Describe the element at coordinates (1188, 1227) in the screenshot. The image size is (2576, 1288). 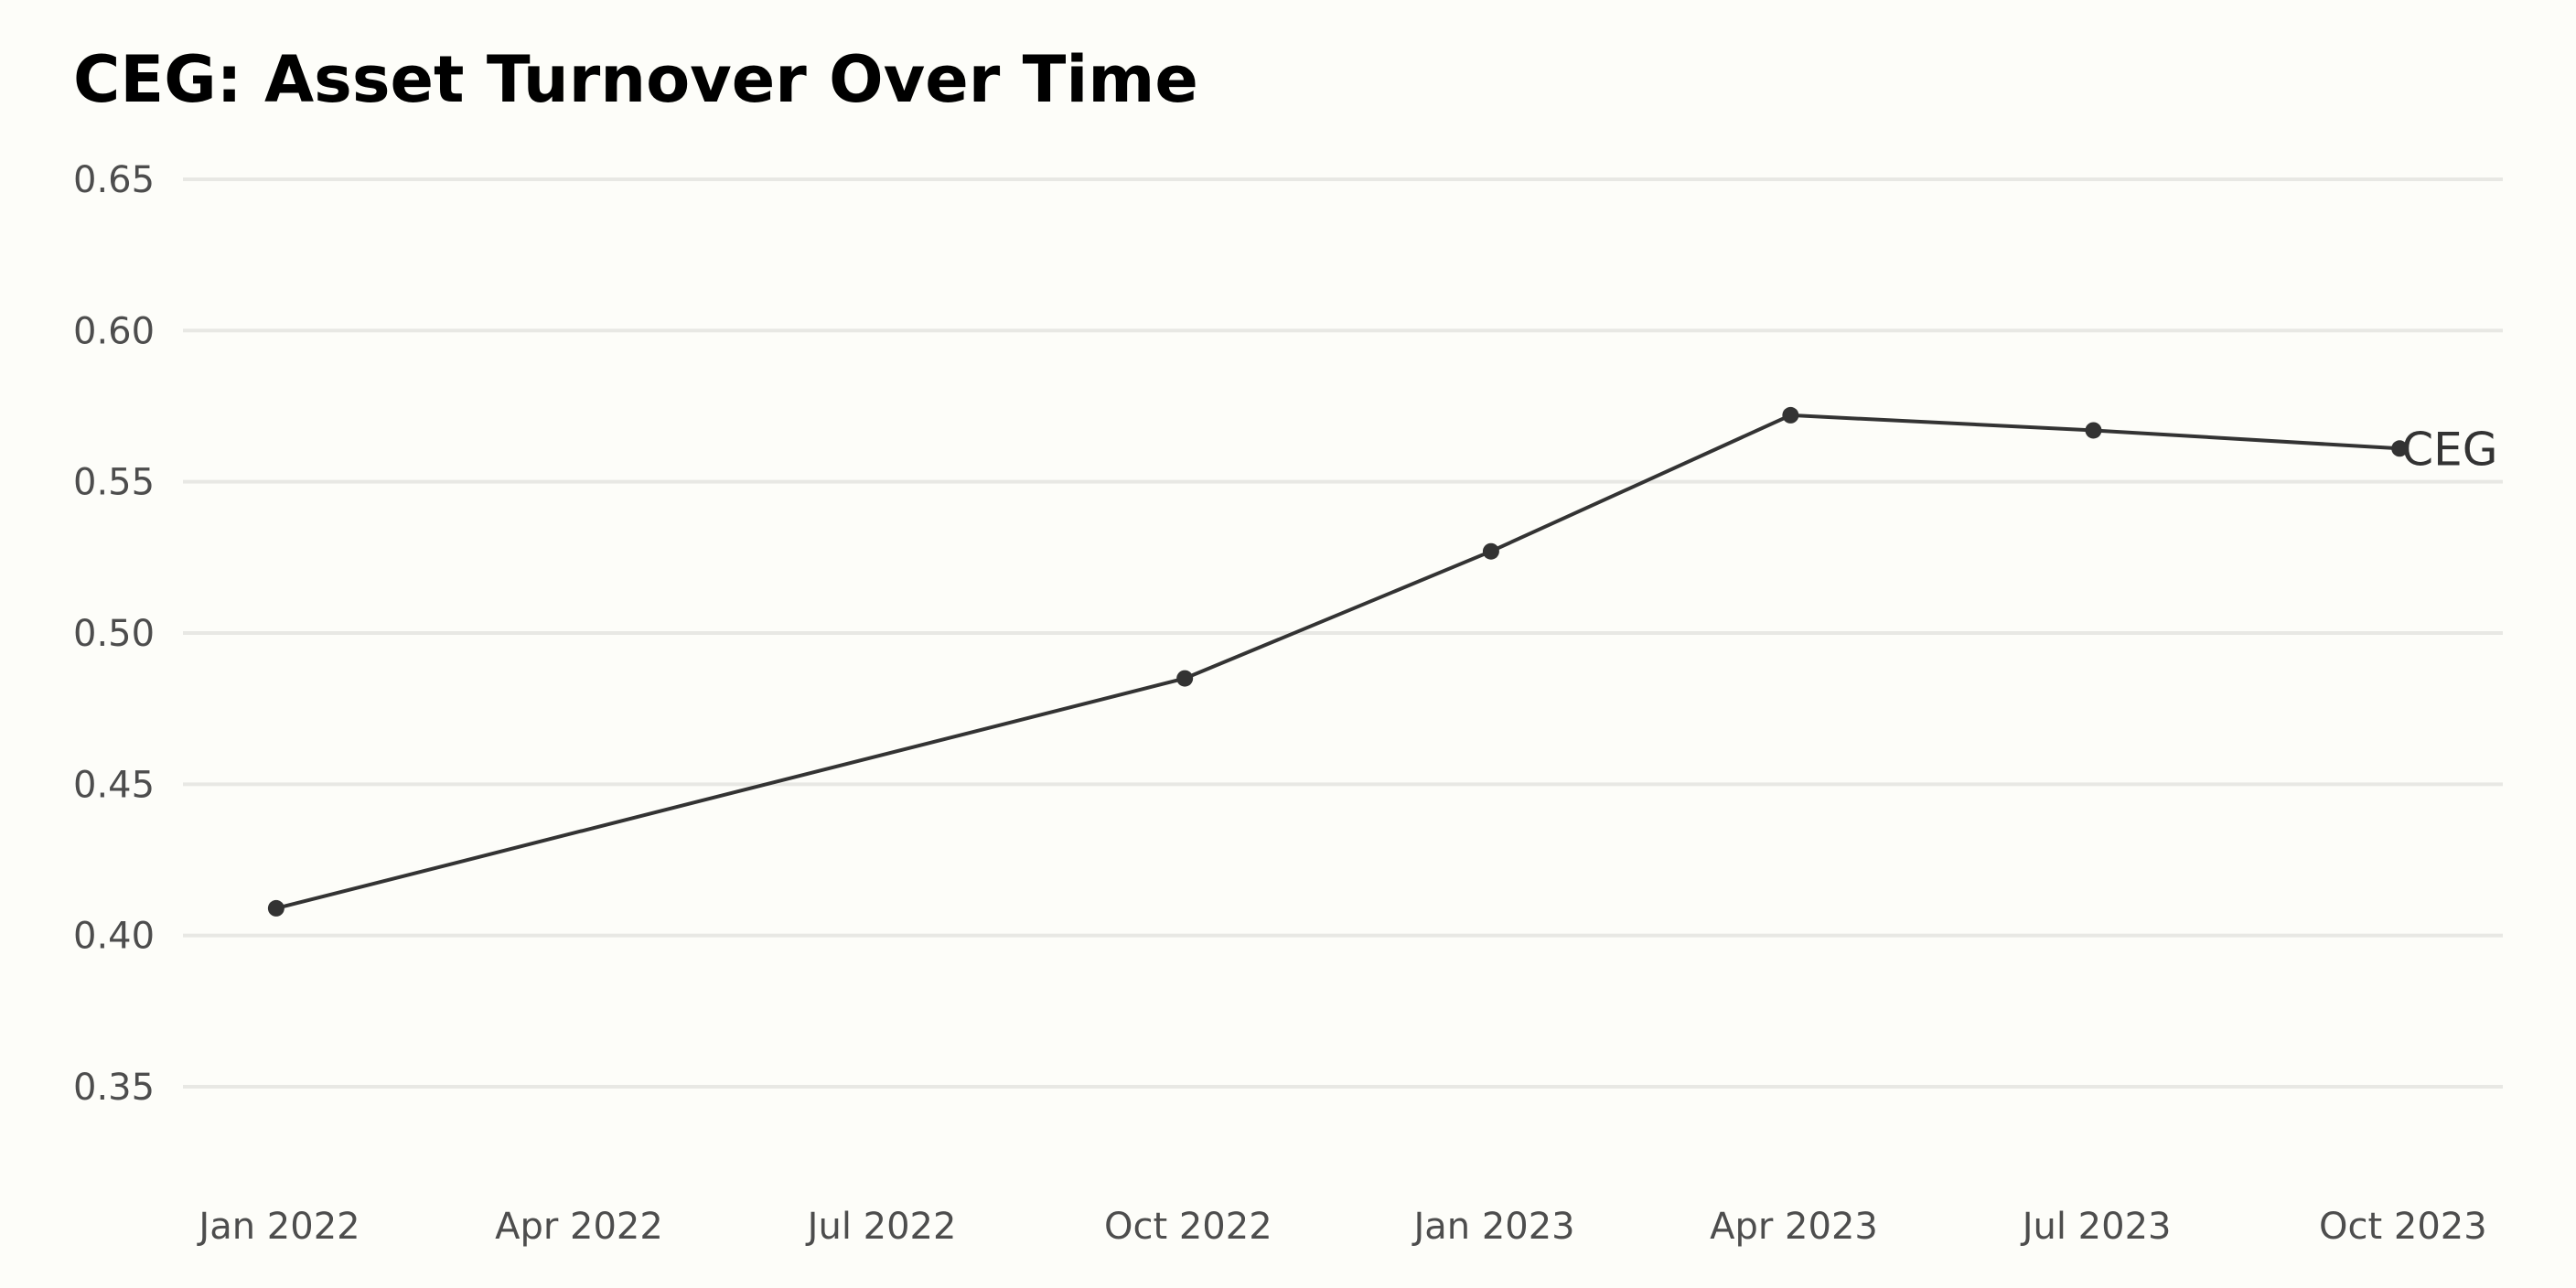
I see `x-tick-label: Oct 2022` at that location.